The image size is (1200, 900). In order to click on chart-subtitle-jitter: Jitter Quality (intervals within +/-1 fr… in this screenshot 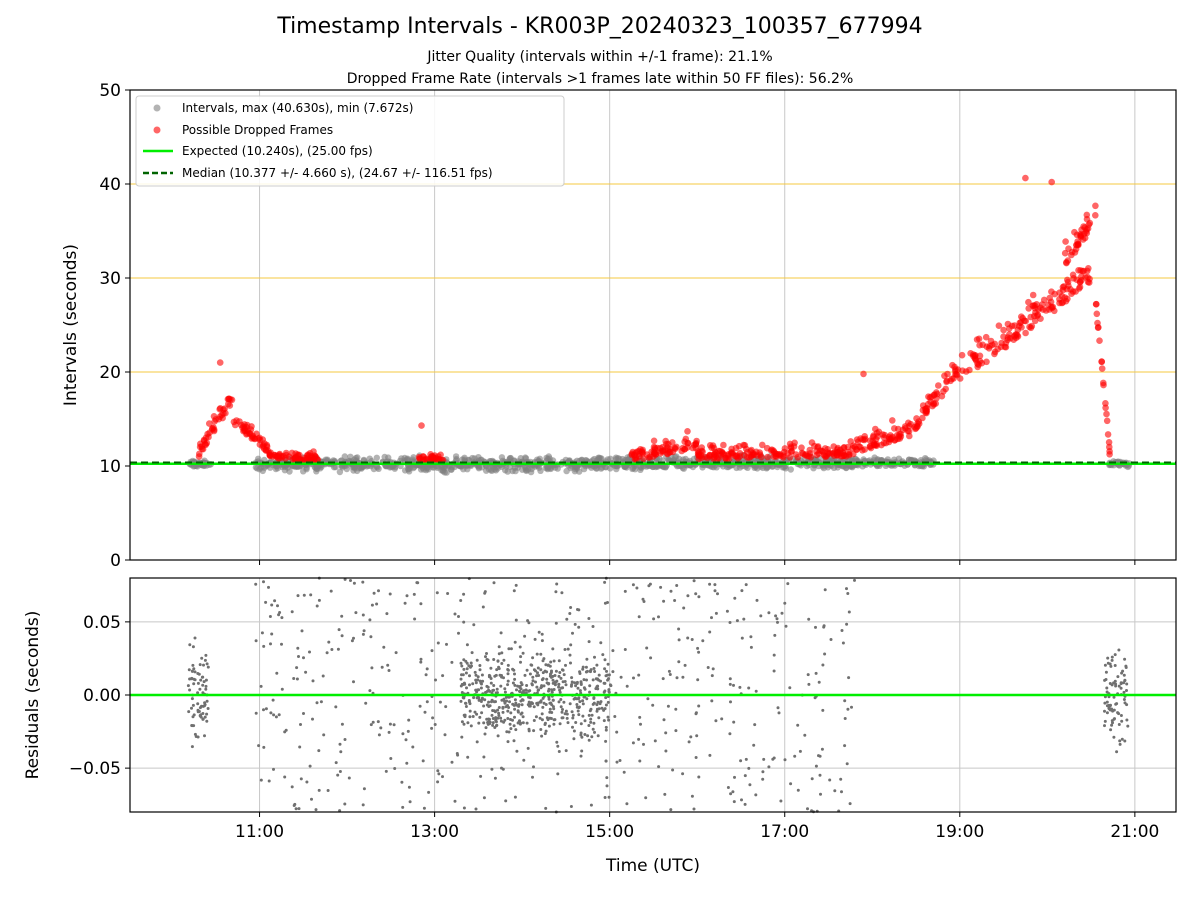, I will do `click(600, 57)`.